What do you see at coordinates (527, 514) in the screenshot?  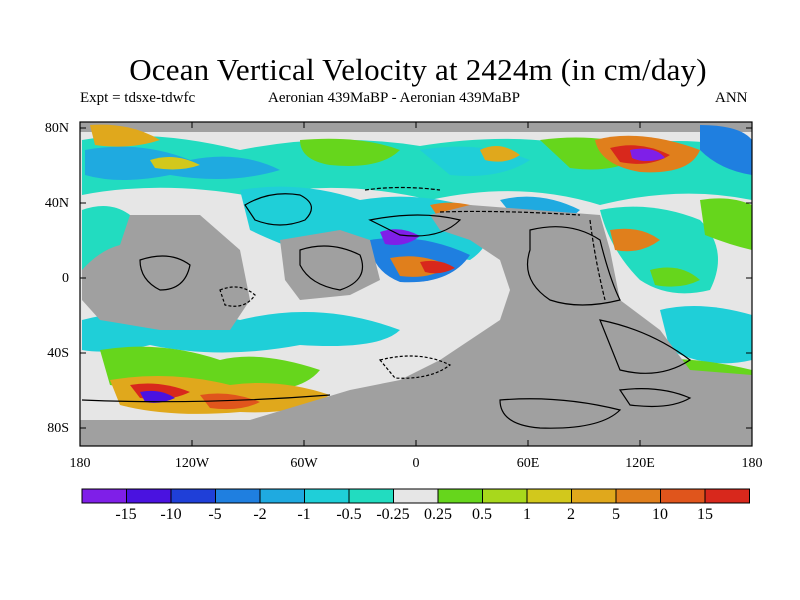 I see `colorbar-label: 1` at bounding box center [527, 514].